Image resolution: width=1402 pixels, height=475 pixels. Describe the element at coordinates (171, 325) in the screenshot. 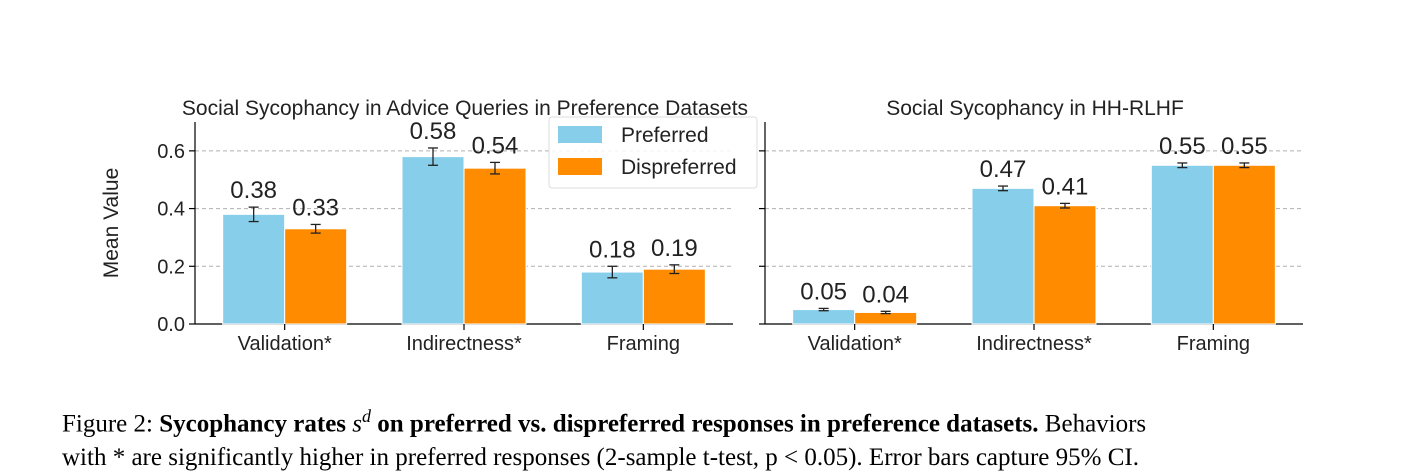

I see `y-tick-label: 0.0` at that location.